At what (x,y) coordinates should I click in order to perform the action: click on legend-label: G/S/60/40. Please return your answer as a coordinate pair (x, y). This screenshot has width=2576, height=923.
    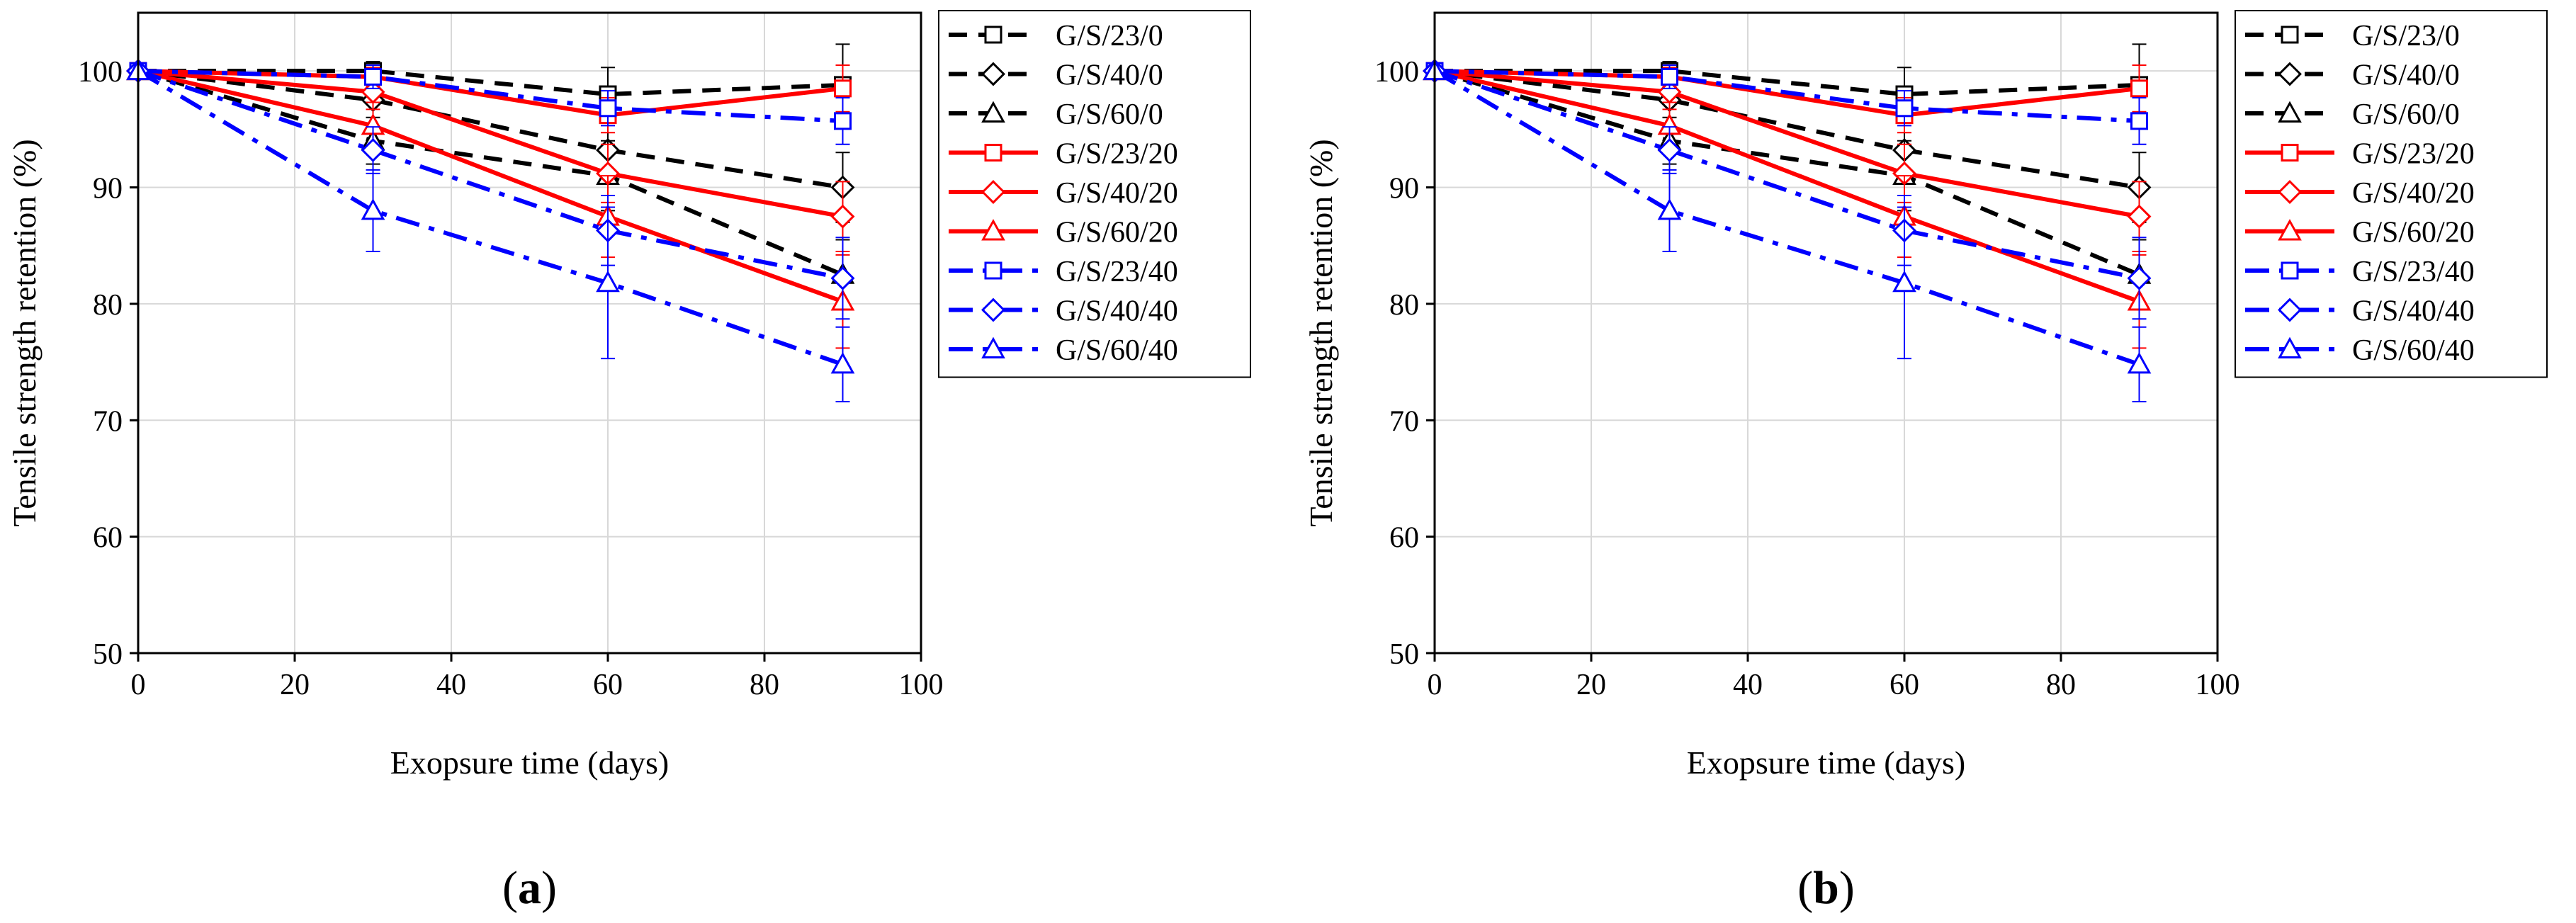
    Looking at the image, I should click on (2413, 350).